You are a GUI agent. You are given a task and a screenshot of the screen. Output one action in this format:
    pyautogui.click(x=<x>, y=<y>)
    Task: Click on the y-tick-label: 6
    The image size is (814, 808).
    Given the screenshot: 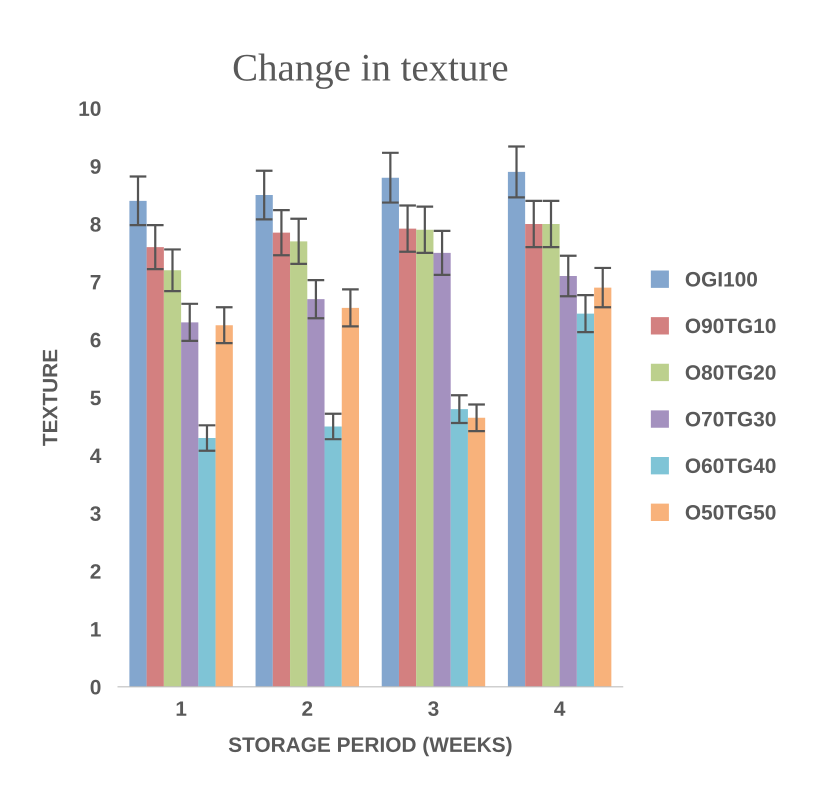 What is the action you would take?
    pyautogui.click(x=95, y=340)
    